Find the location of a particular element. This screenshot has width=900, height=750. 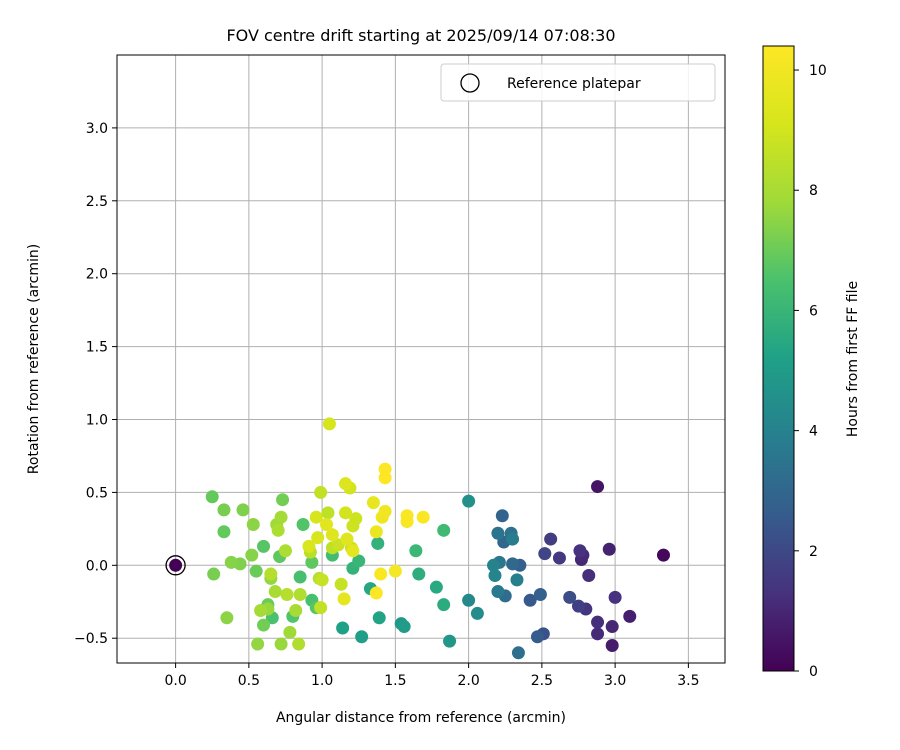

colorbar-label: Hours from first FF file is located at coordinates (853, 359).